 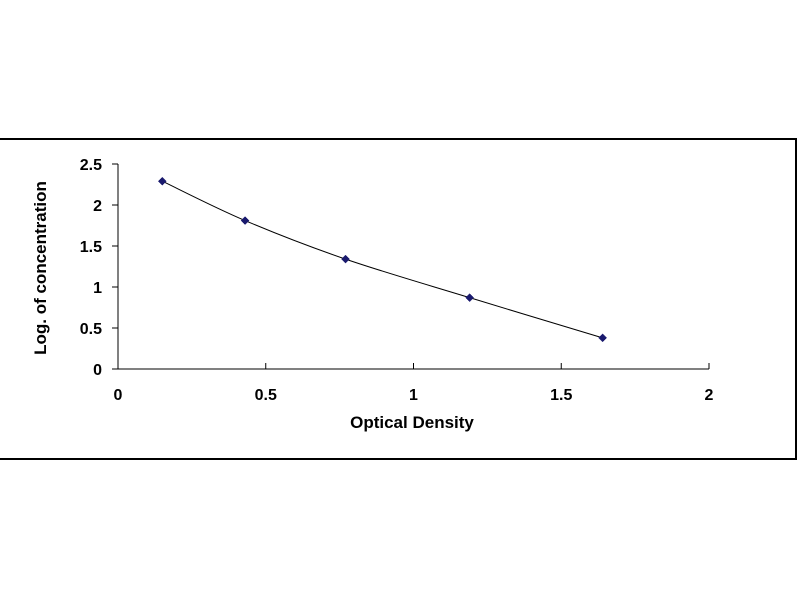 What do you see at coordinates (91, 329) in the screenshot?
I see `y-tick-label: 0.5` at bounding box center [91, 329].